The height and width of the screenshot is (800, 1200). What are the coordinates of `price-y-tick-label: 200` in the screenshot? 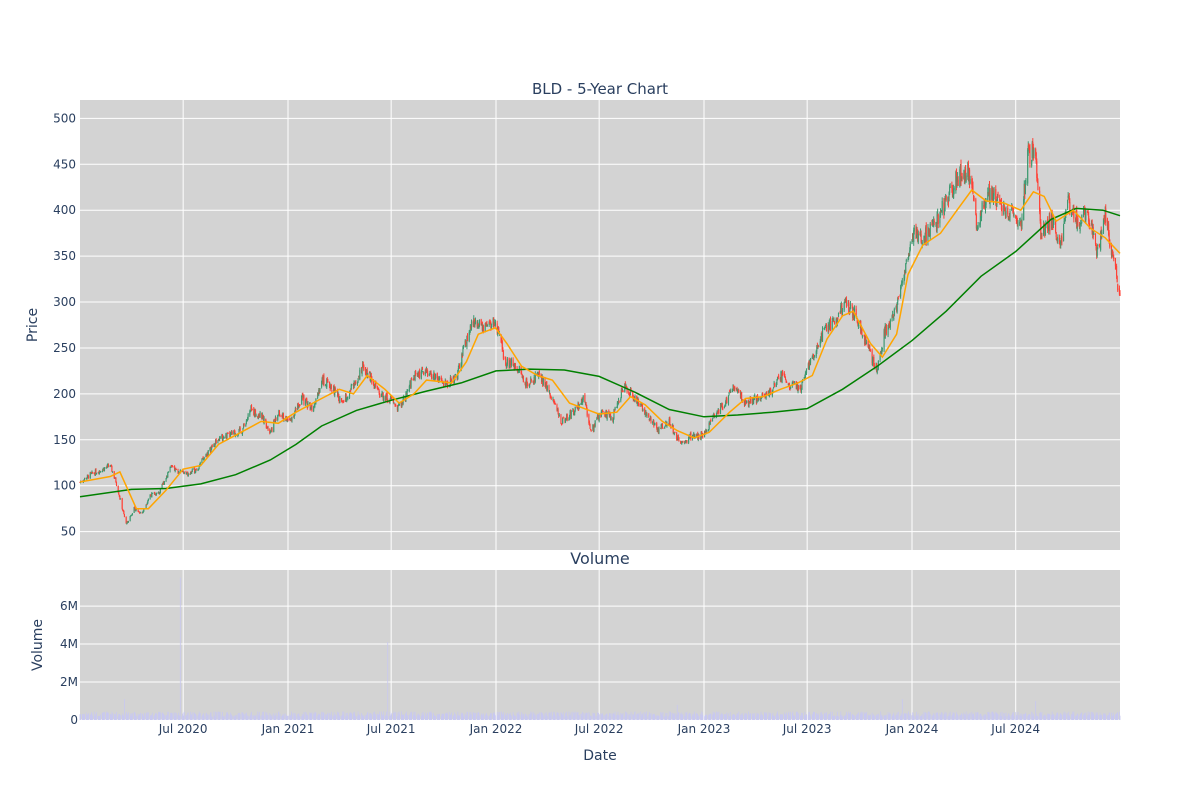 It's located at (64, 394).